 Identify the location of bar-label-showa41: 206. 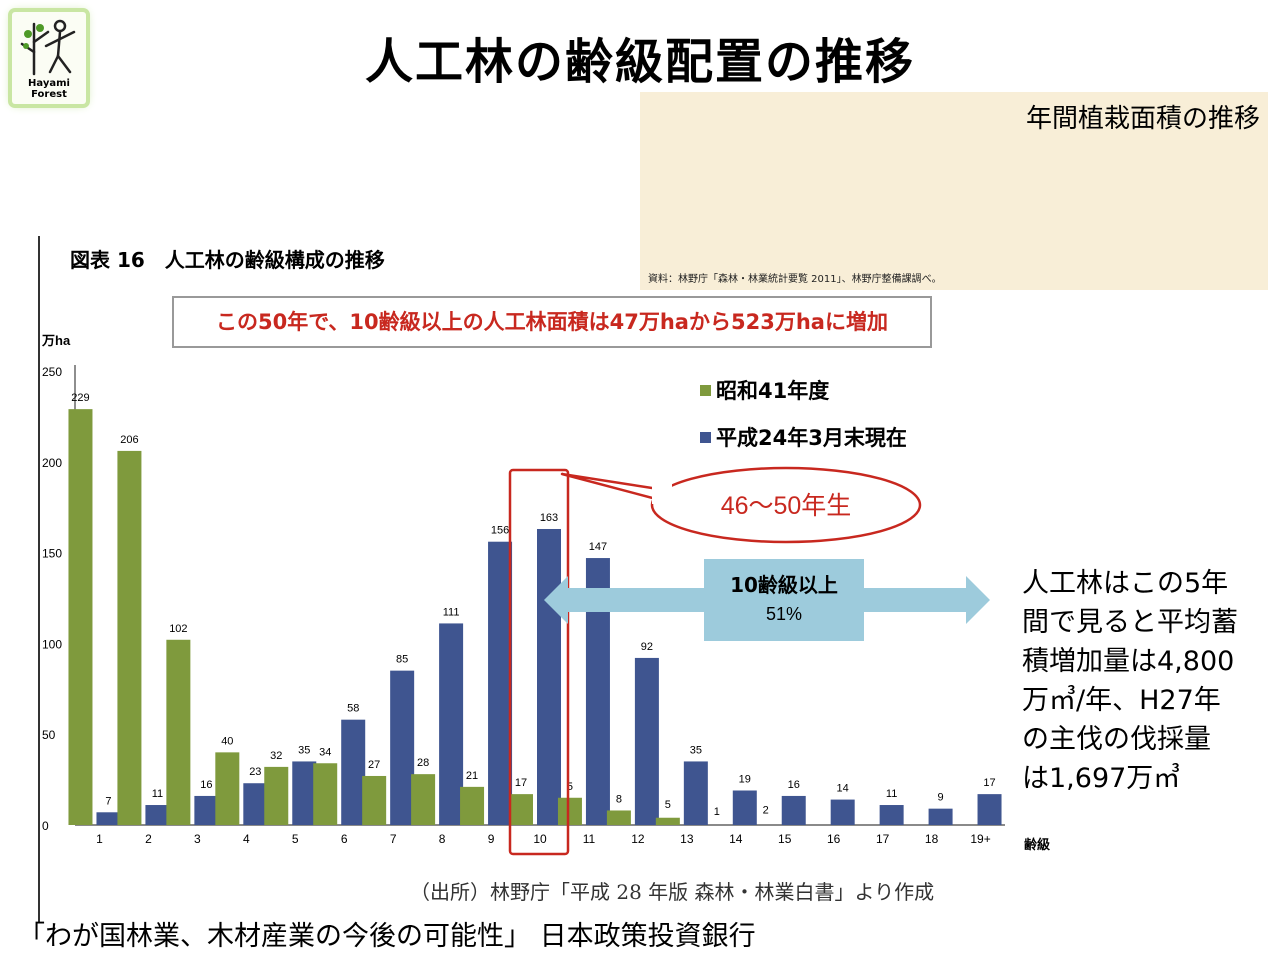
(129, 440).